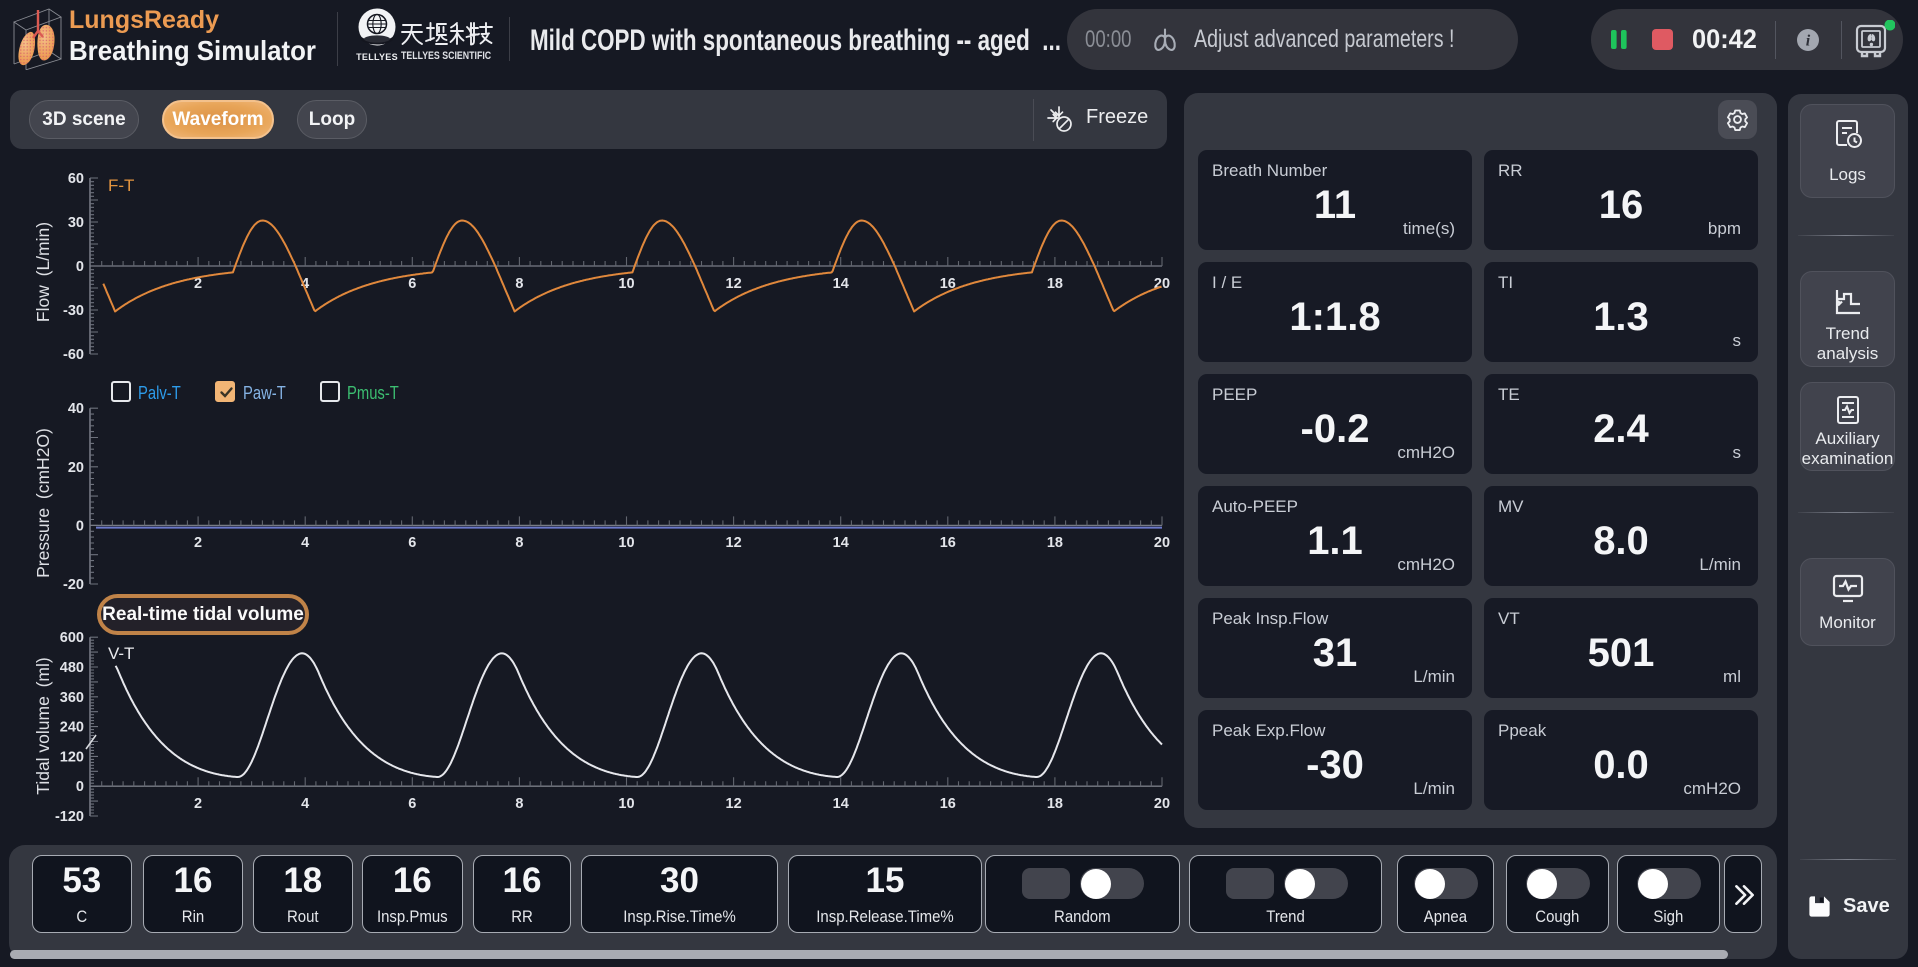 This screenshot has height=967, width=1918. Describe the element at coordinates (43, 725) in the screenshot. I see `svg-text: Tidal volume (ml)` at that location.